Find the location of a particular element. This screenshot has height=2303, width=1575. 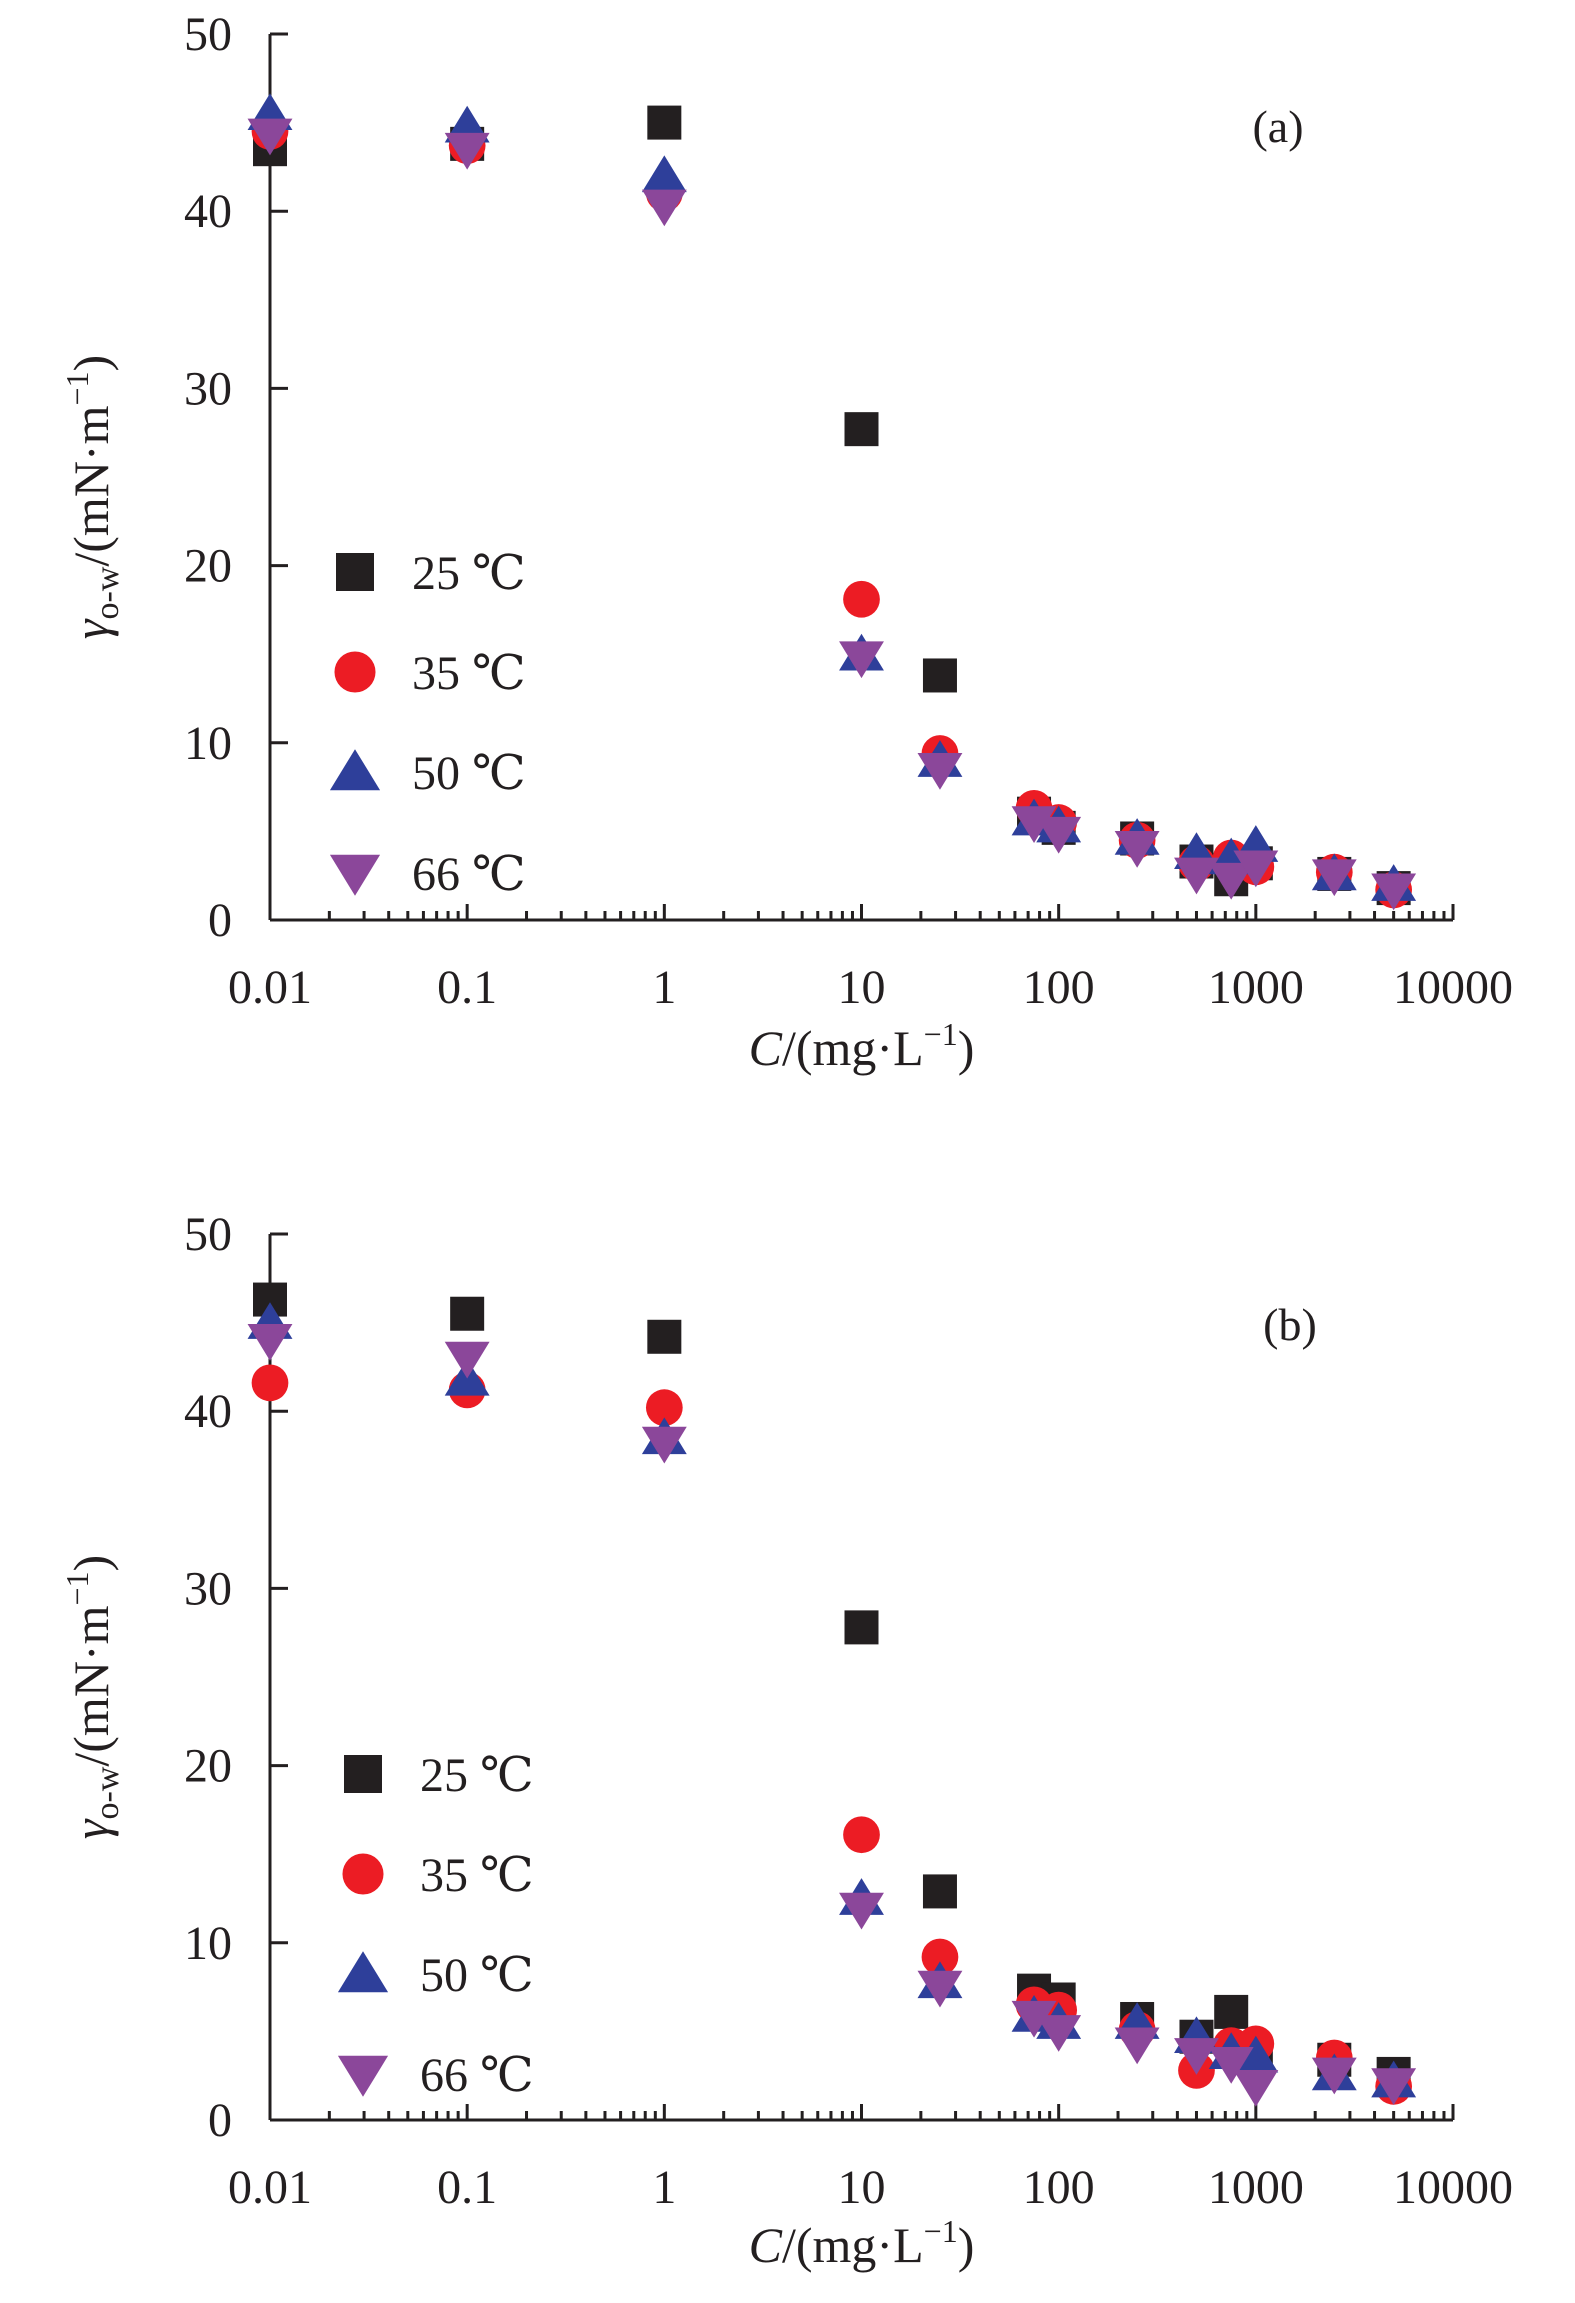

y-tick-label: 30 is located at coordinates (208, 388).